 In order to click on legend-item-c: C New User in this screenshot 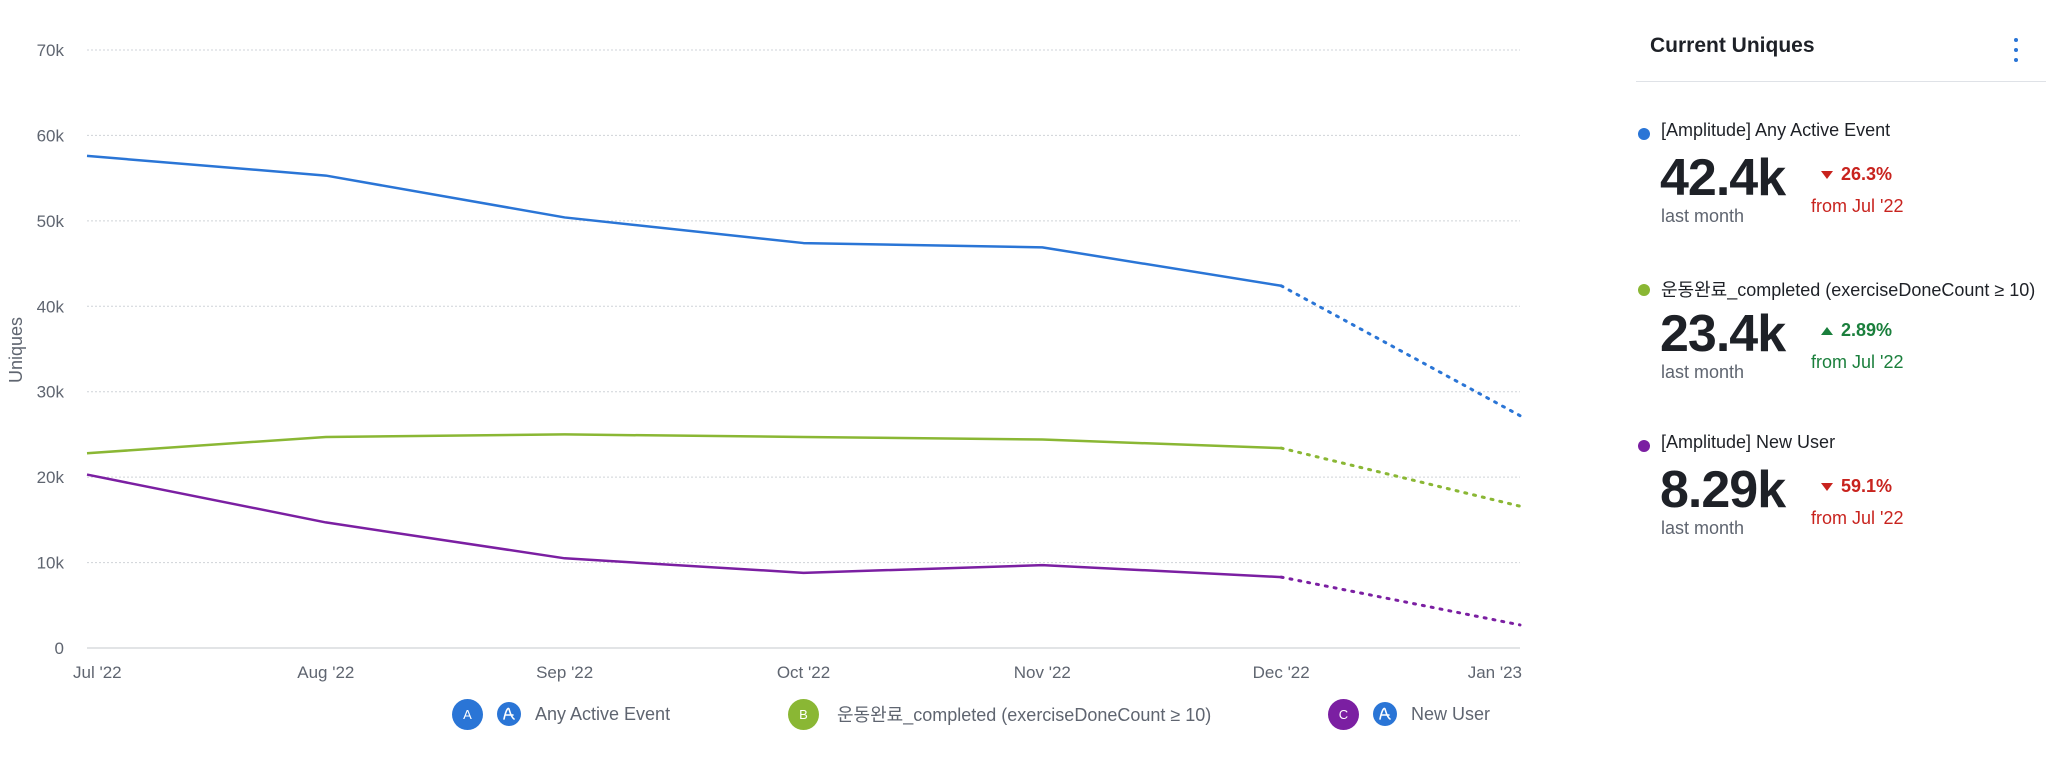, I will do `click(1409, 714)`.